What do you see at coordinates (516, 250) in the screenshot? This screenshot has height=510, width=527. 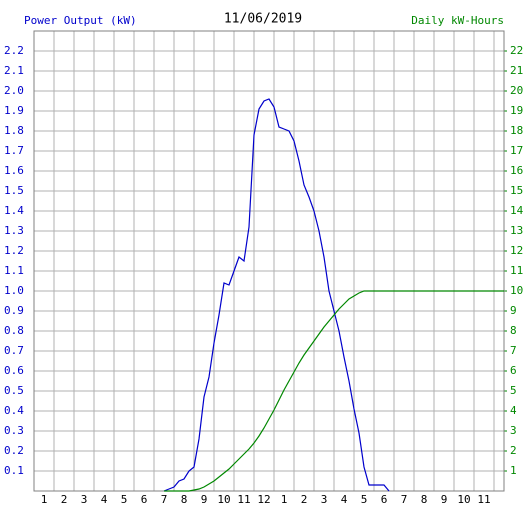 I see `y2-tick-label: 12` at bounding box center [516, 250].